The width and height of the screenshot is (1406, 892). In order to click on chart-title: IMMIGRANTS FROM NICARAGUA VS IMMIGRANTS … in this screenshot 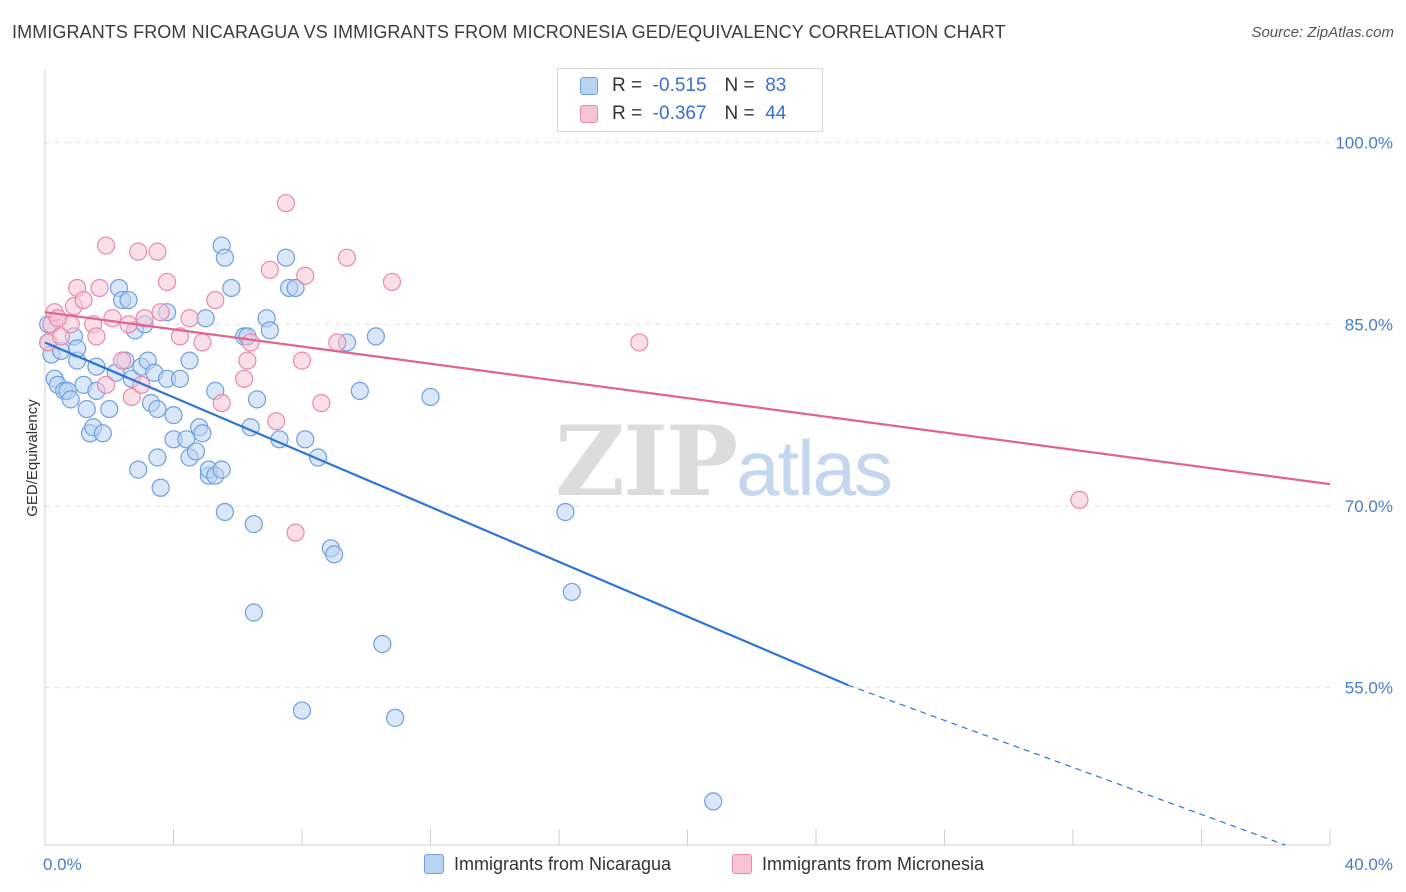, I will do `click(509, 32)`.